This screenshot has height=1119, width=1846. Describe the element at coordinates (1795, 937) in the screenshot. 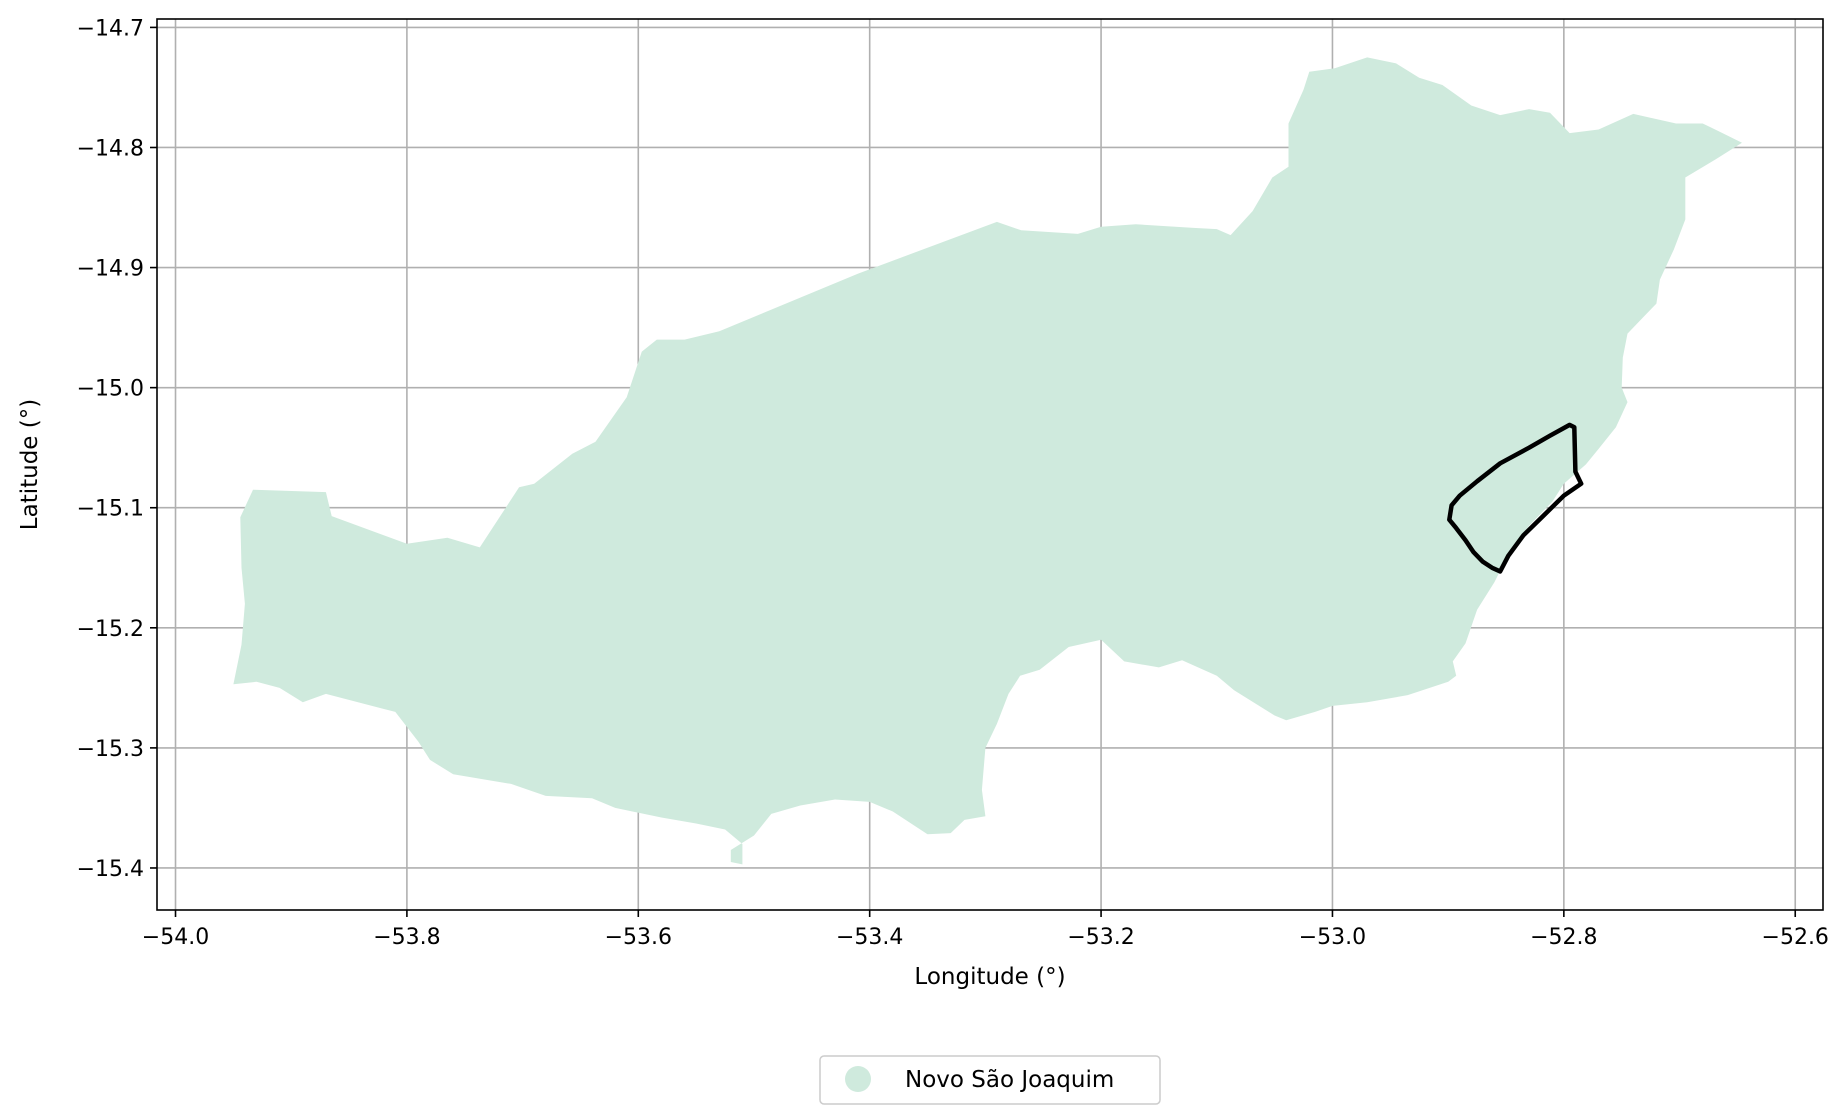

I see `x-tick-label: −52.6` at that location.